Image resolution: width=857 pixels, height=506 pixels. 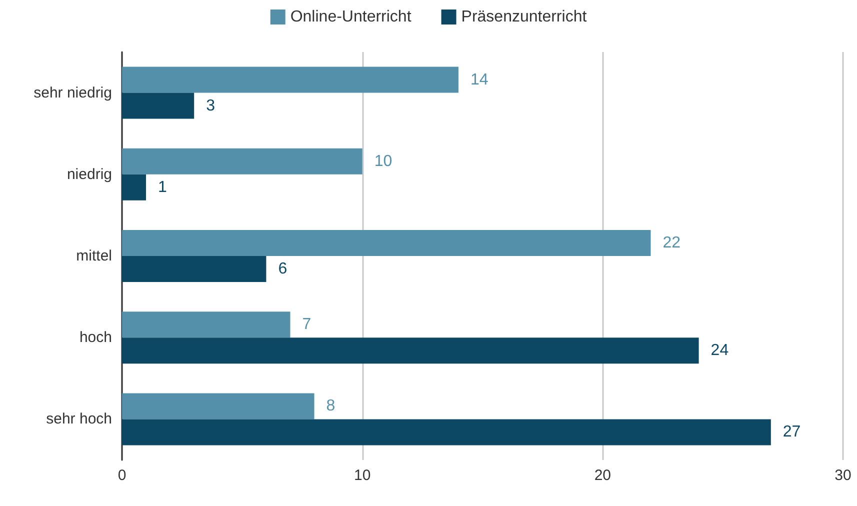 What do you see at coordinates (362, 475) in the screenshot?
I see `x-tick-label: 10` at bounding box center [362, 475].